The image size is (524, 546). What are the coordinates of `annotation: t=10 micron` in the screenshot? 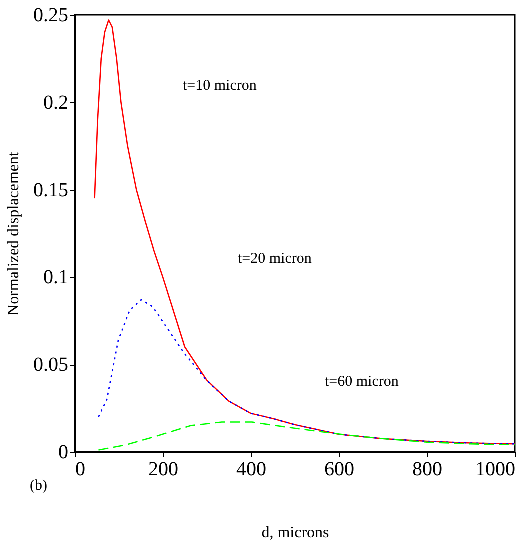 It's located at (220, 86).